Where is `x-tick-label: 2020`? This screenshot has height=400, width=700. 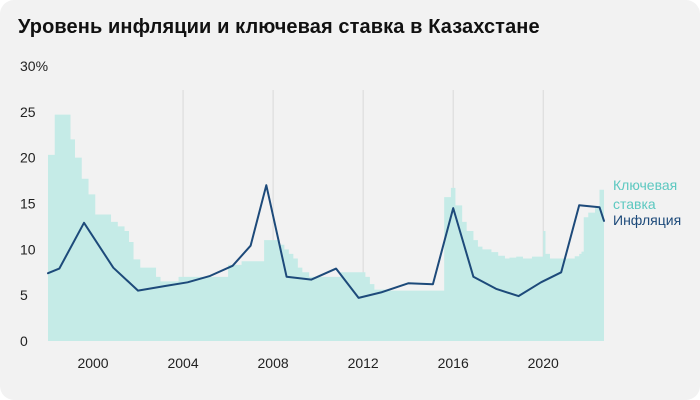 x-tick-label: 2020 is located at coordinates (543, 363).